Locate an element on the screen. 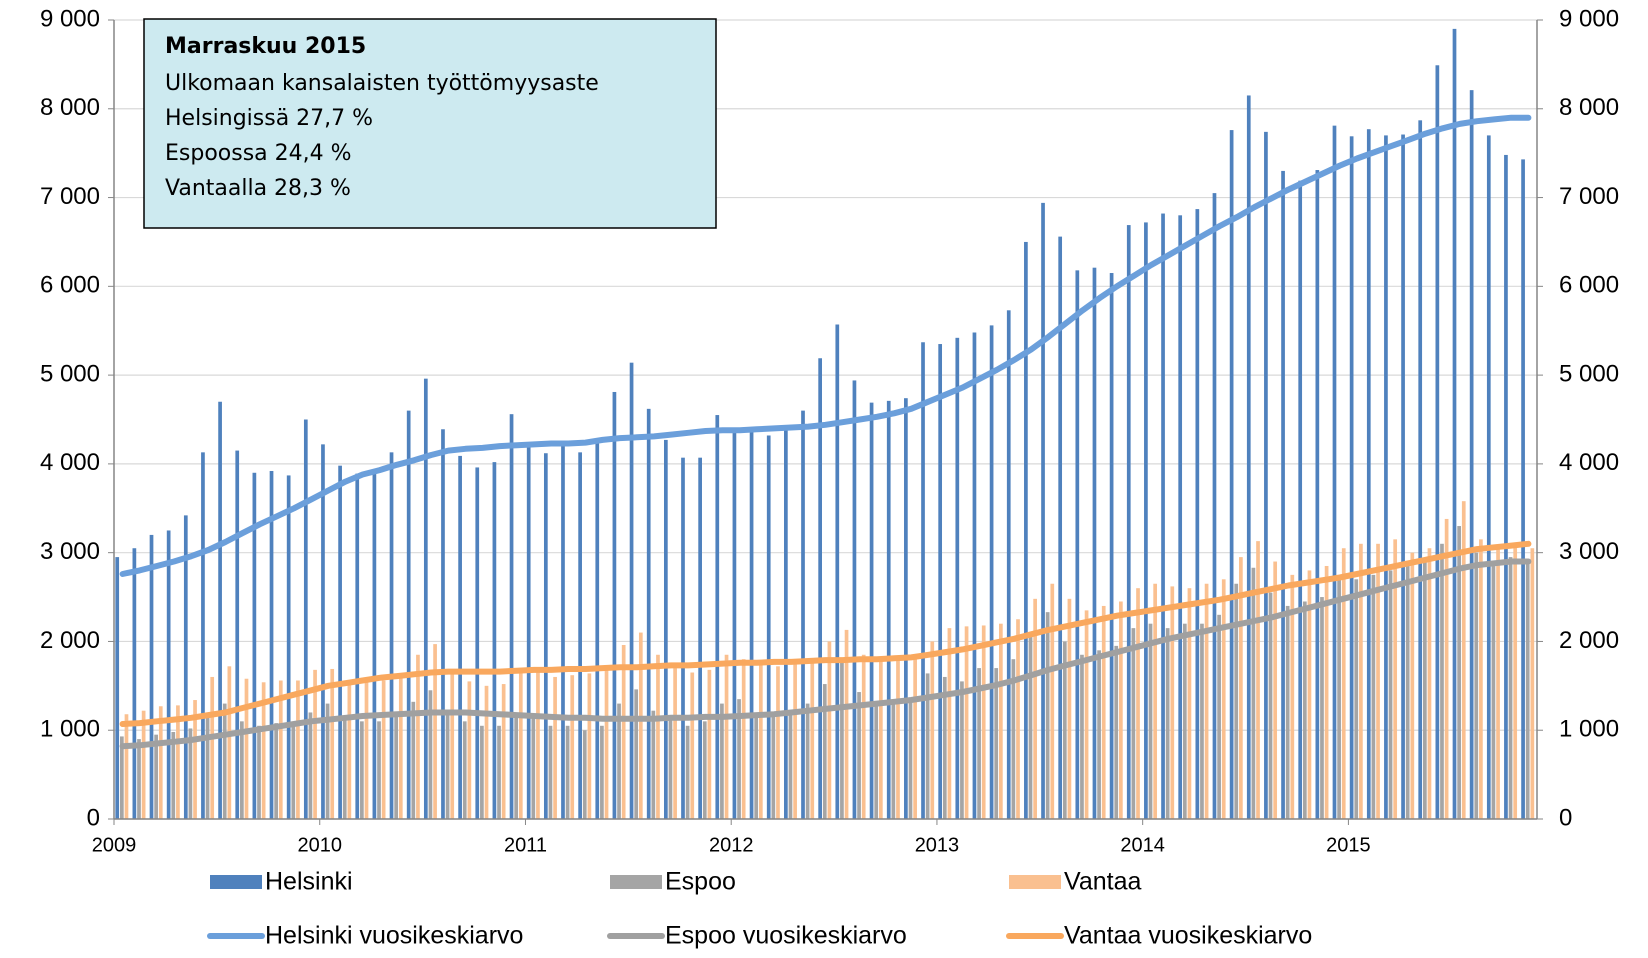  x-tick-label: 2012 is located at coordinates (731, 845).